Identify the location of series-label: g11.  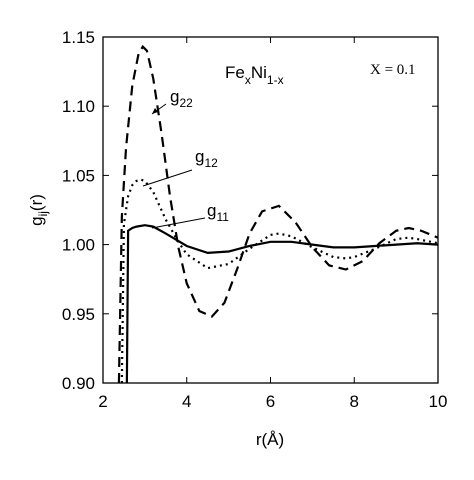
(218, 212).